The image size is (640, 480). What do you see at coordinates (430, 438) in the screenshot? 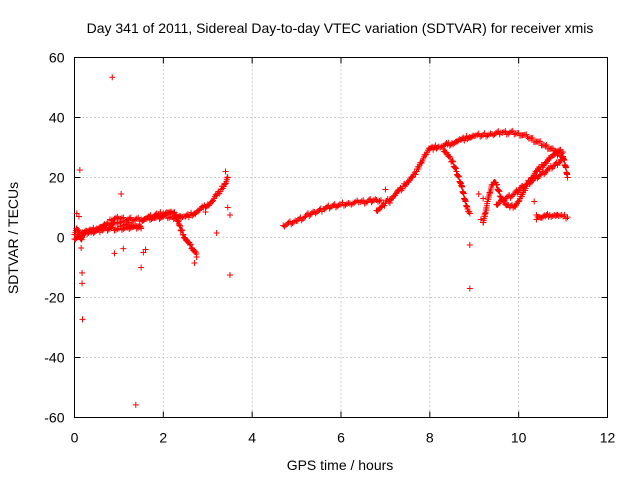
I see `x-tick-label: 8` at bounding box center [430, 438].